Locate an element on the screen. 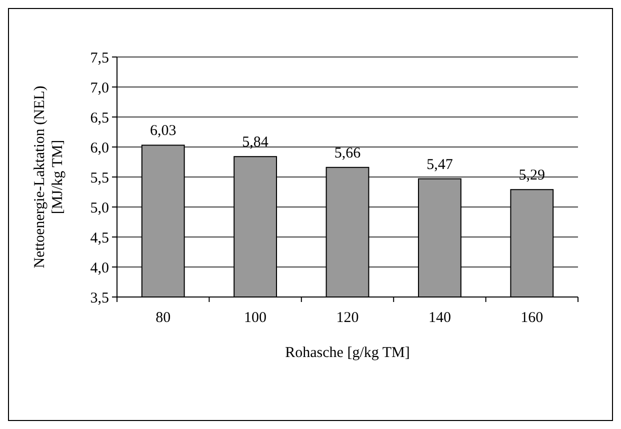  x-tick-label: 120 is located at coordinates (347, 318).